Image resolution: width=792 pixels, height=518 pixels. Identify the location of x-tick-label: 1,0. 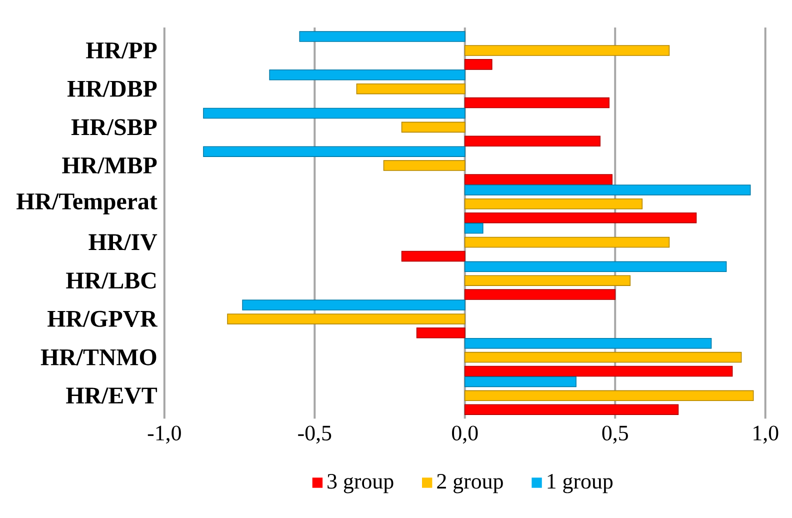
(766, 435).